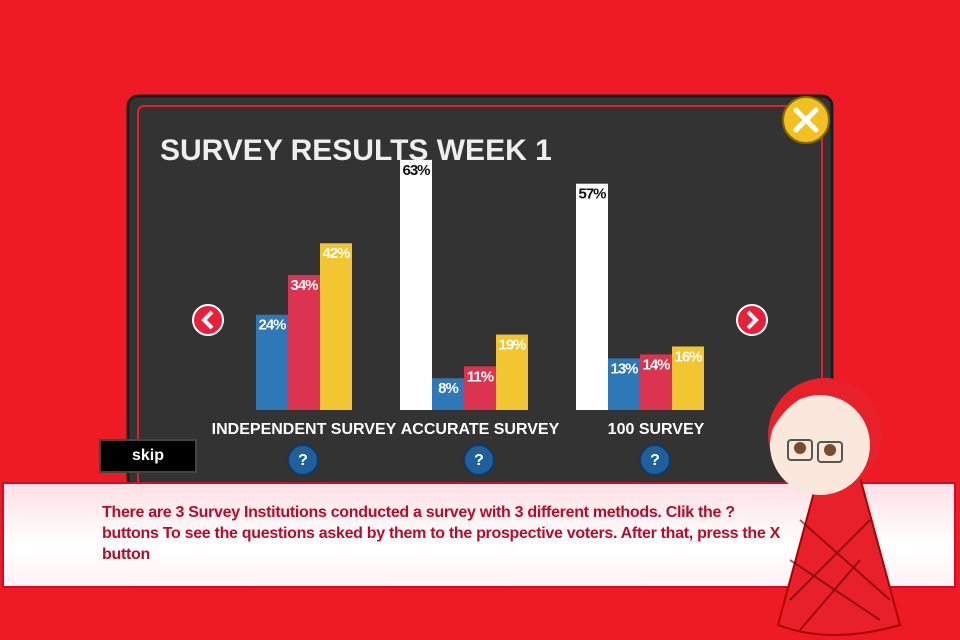  What do you see at coordinates (806, 120) in the screenshot?
I see `close-button` at bounding box center [806, 120].